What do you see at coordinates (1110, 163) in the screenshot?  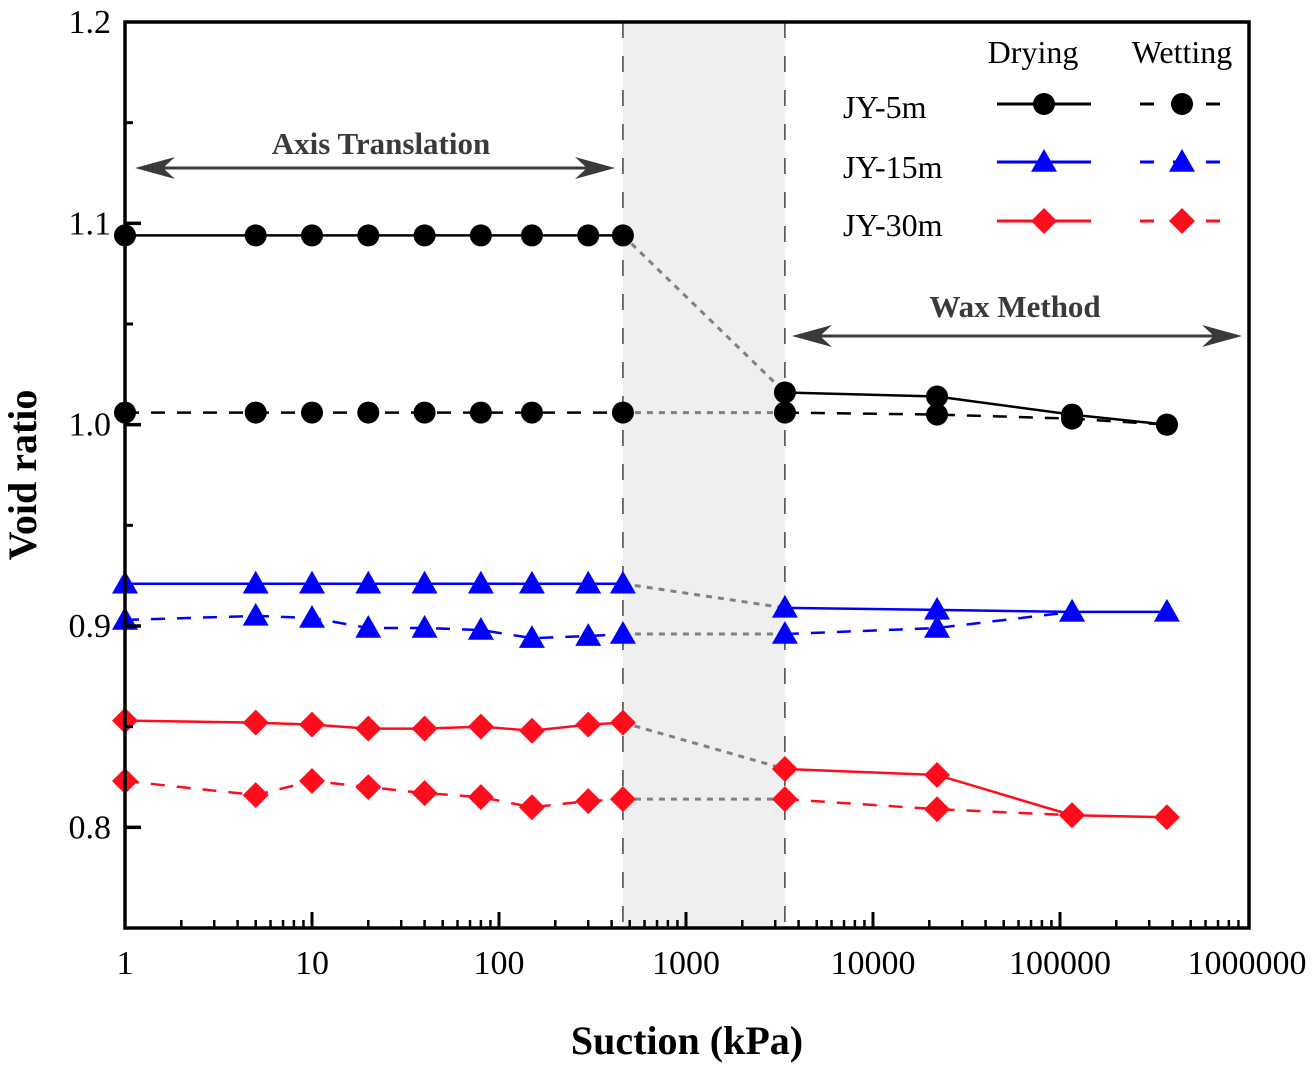 I see `legend-marks` at bounding box center [1110, 163].